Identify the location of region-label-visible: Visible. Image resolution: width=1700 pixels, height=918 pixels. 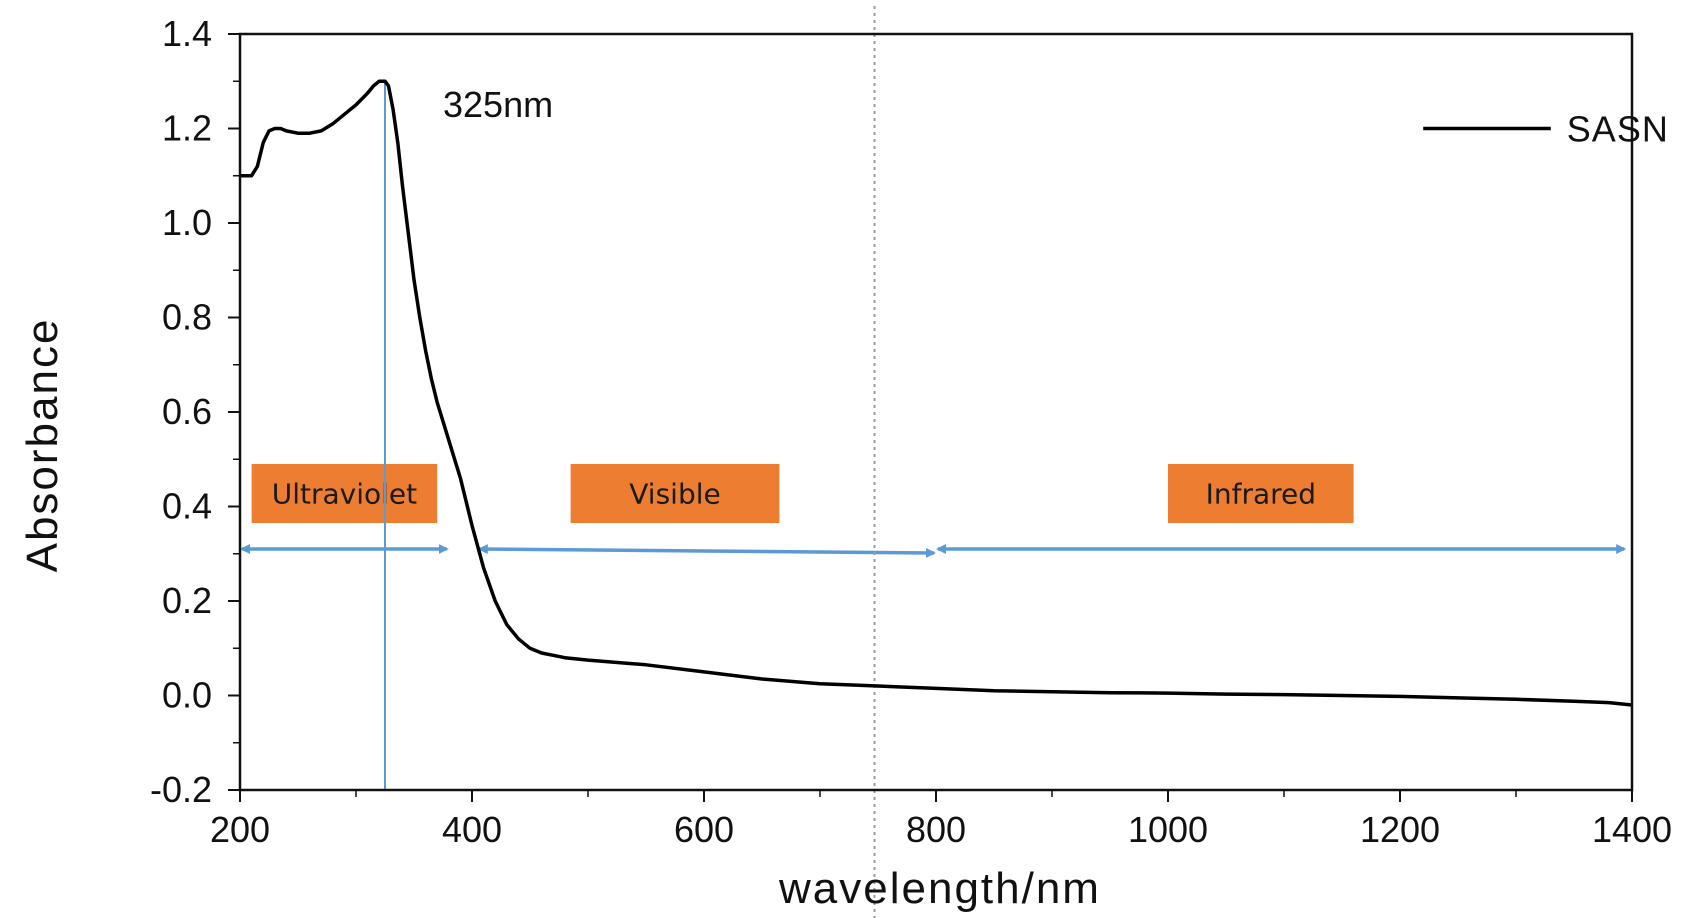
(674, 494).